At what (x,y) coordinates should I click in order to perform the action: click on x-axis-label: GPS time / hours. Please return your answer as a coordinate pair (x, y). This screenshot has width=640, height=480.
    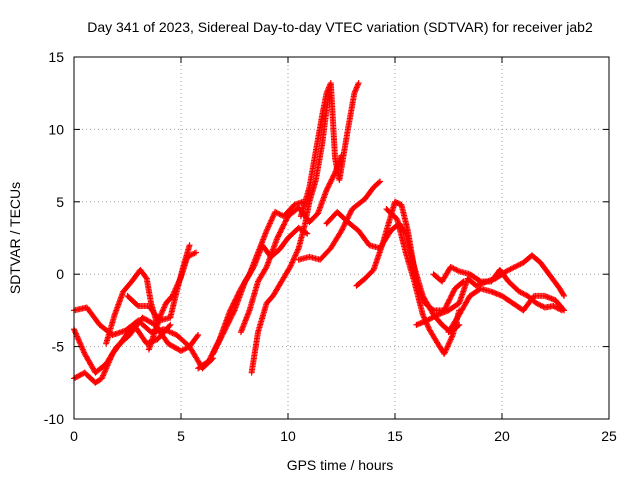
    Looking at the image, I should click on (340, 465).